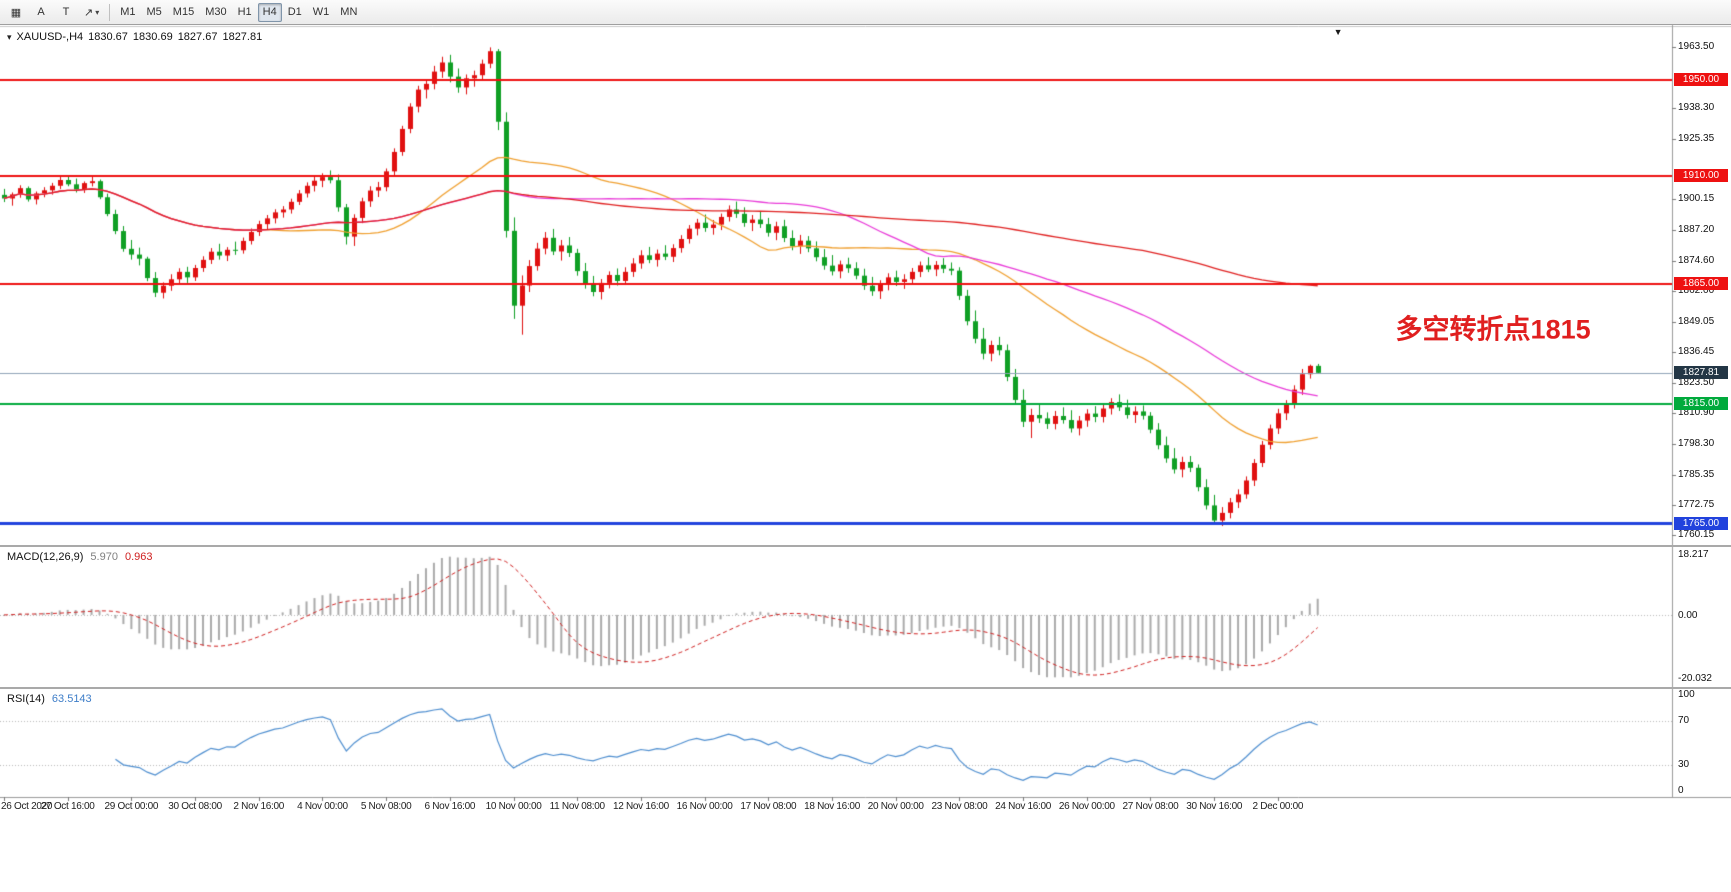  I want to click on macd-scale-min: -20.032, so click(1695, 678).